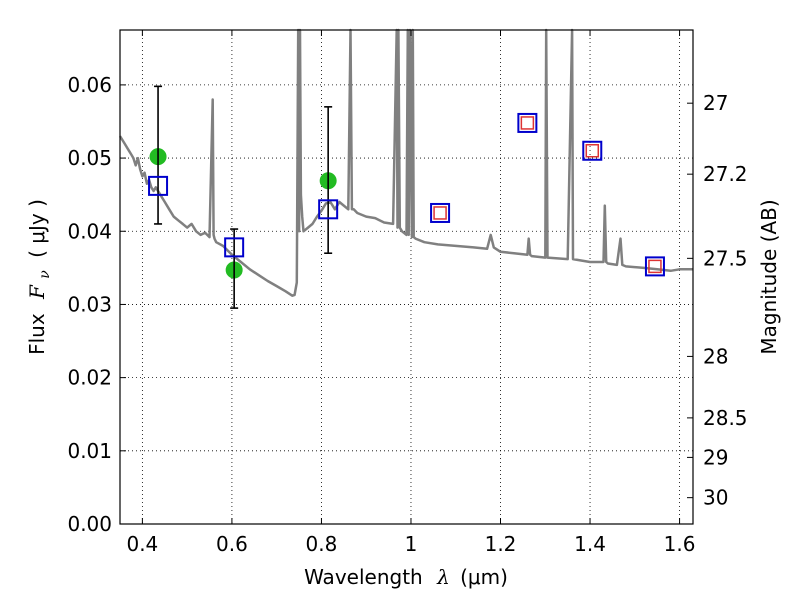 This screenshot has width=800, height=600. I want to click on x-tick-label: 0.8, so click(322, 544).